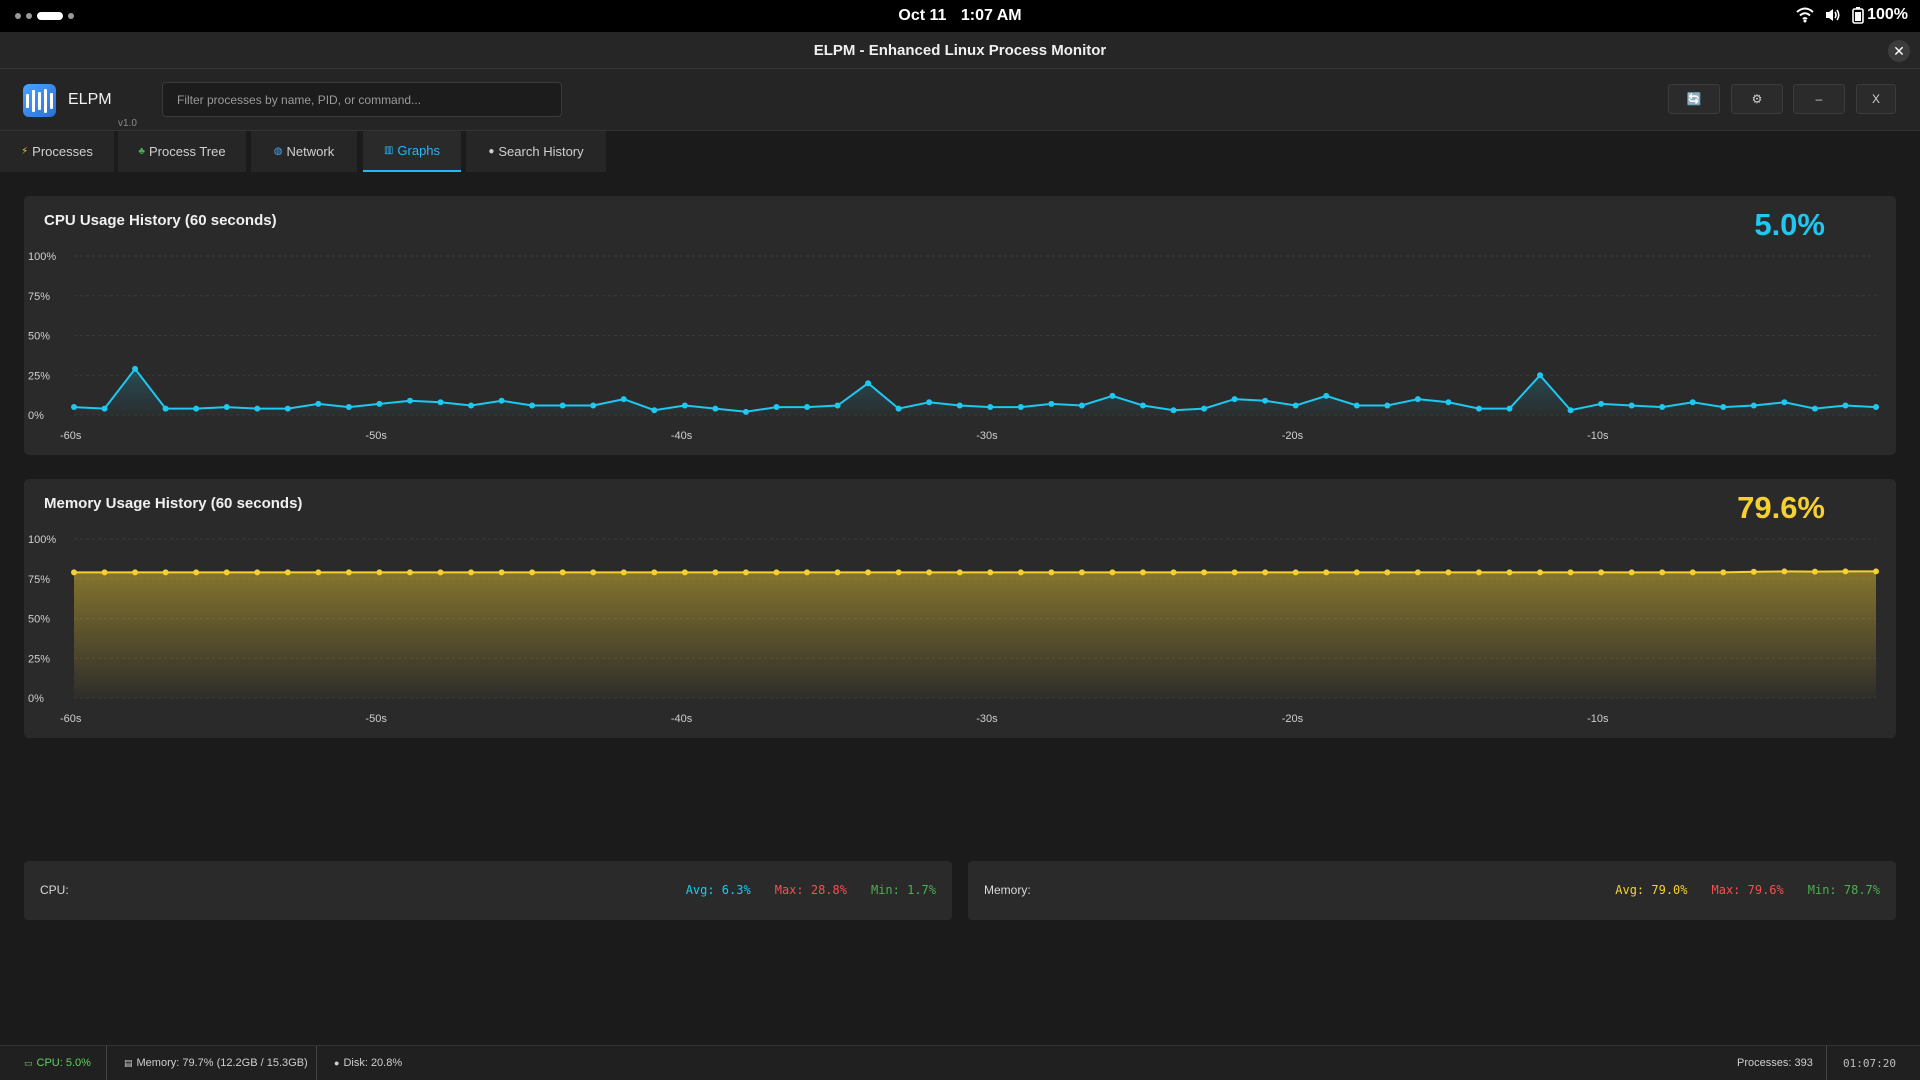 The image size is (1920, 1080). I want to click on tab-search-history: ● Search History, so click(536, 151).